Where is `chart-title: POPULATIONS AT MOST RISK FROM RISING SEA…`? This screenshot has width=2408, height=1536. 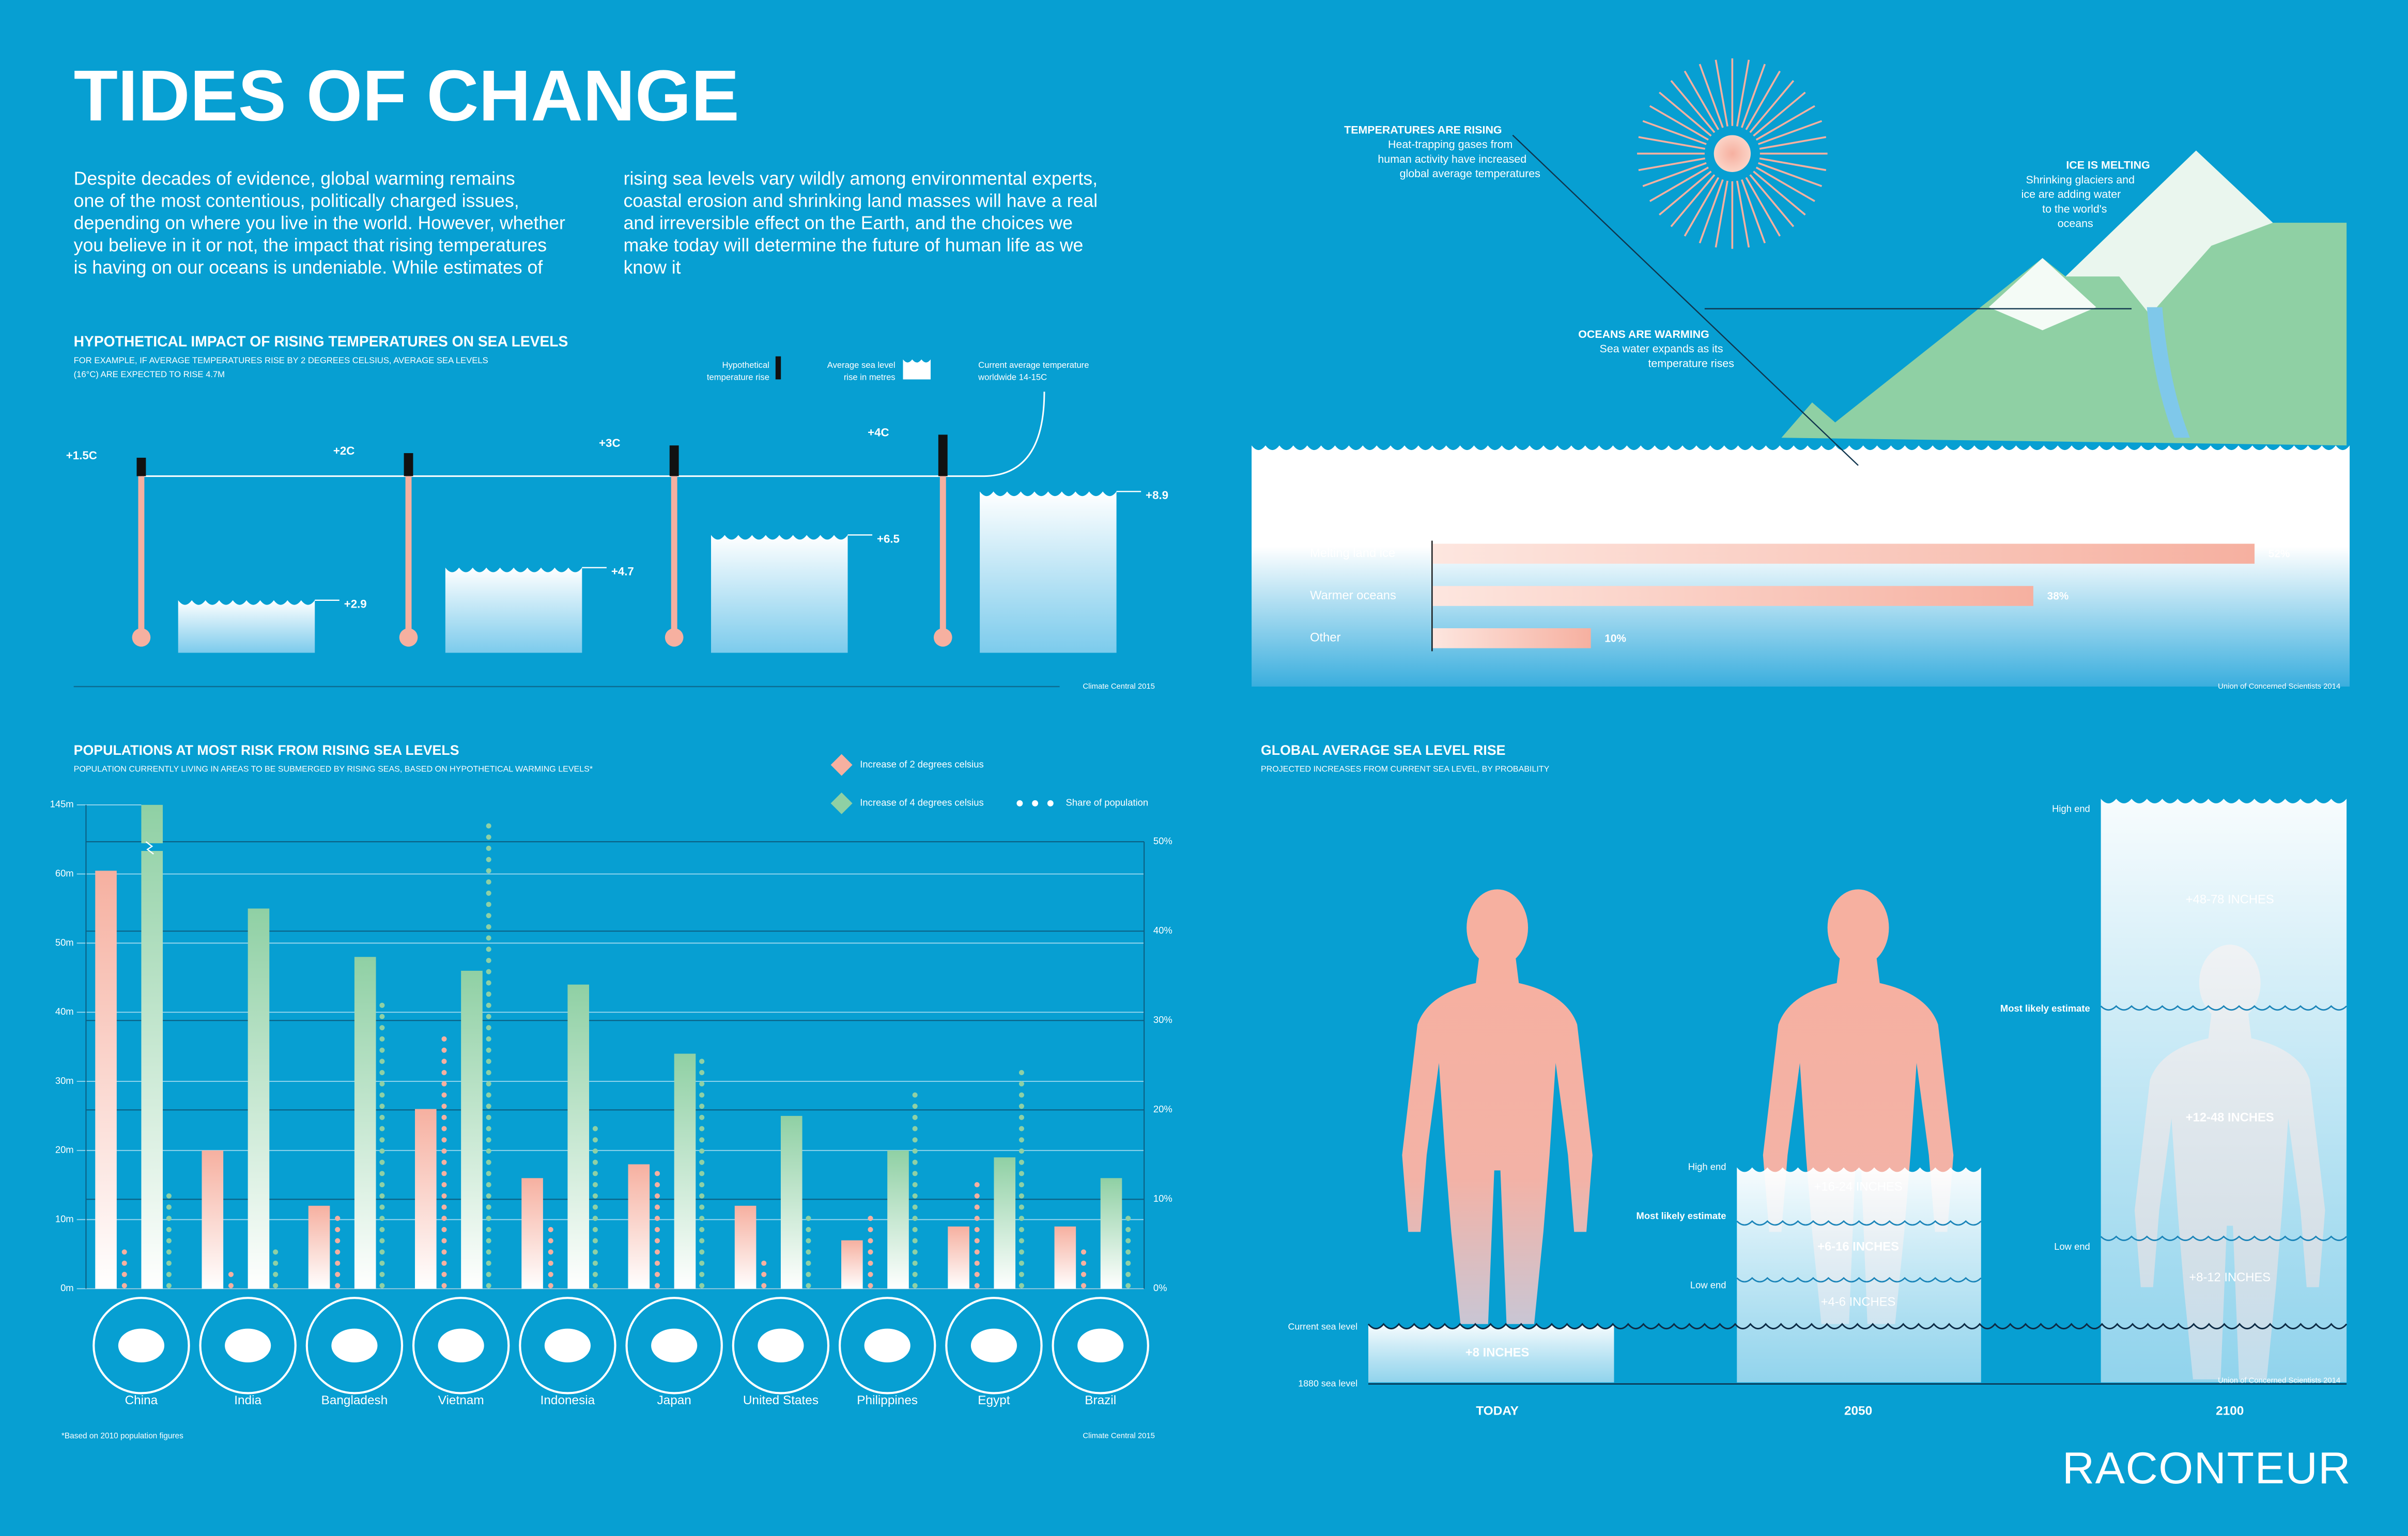 chart-title: POPULATIONS AT MOST RISK FROM RISING SEA… is located at coordinates (266, 750).